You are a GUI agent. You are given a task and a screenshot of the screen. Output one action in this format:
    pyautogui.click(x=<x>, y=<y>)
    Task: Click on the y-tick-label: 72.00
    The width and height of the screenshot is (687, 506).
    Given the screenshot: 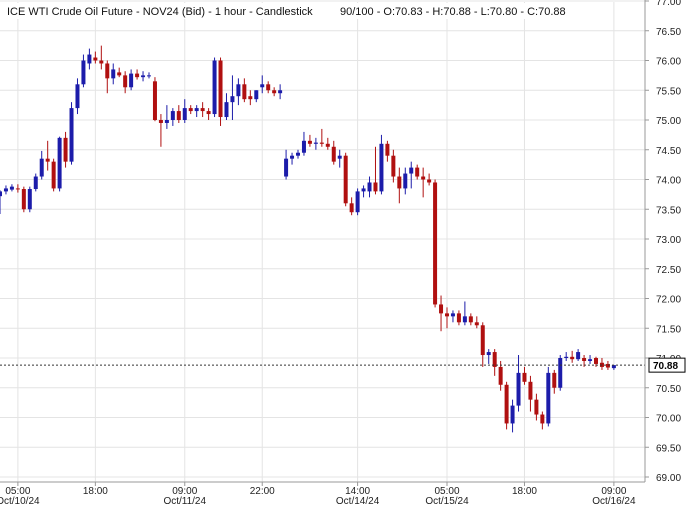 What is the action you would take?
    pyautogui.click(x=668, y=300)
    